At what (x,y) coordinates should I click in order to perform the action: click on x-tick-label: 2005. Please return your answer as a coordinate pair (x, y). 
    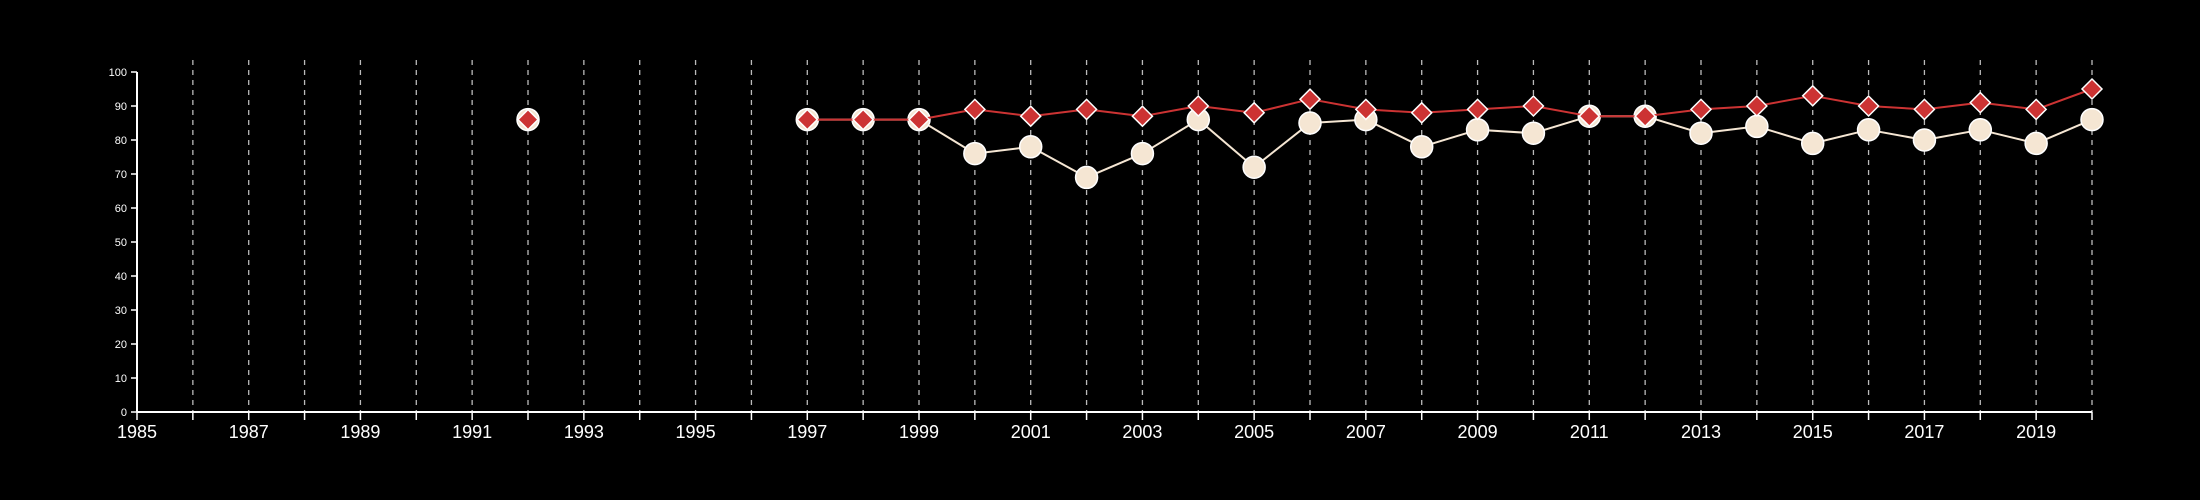
    Looking at the image, I should click on (1254, 432).